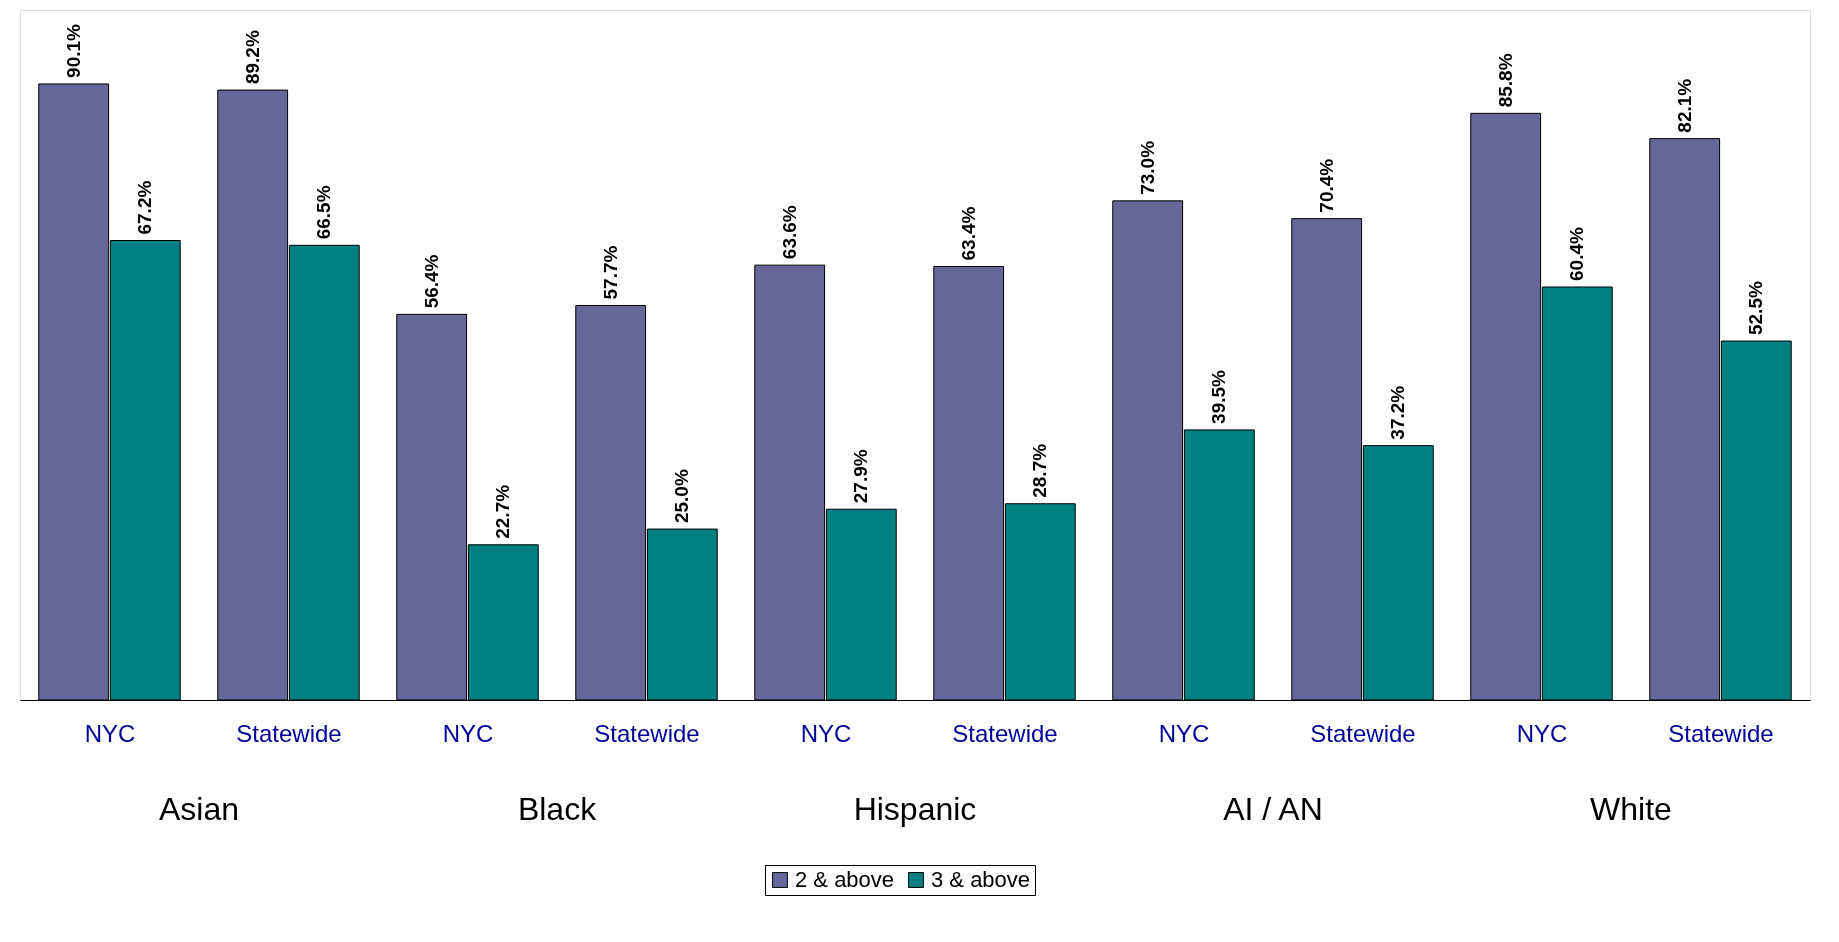 Image resolution: width=1839 pixels, height=942 pixels. What do you see at coordinates (1398, 412) in the screenshot?
I see `data-label: 37.2%` at bounding box center [1398, 412].